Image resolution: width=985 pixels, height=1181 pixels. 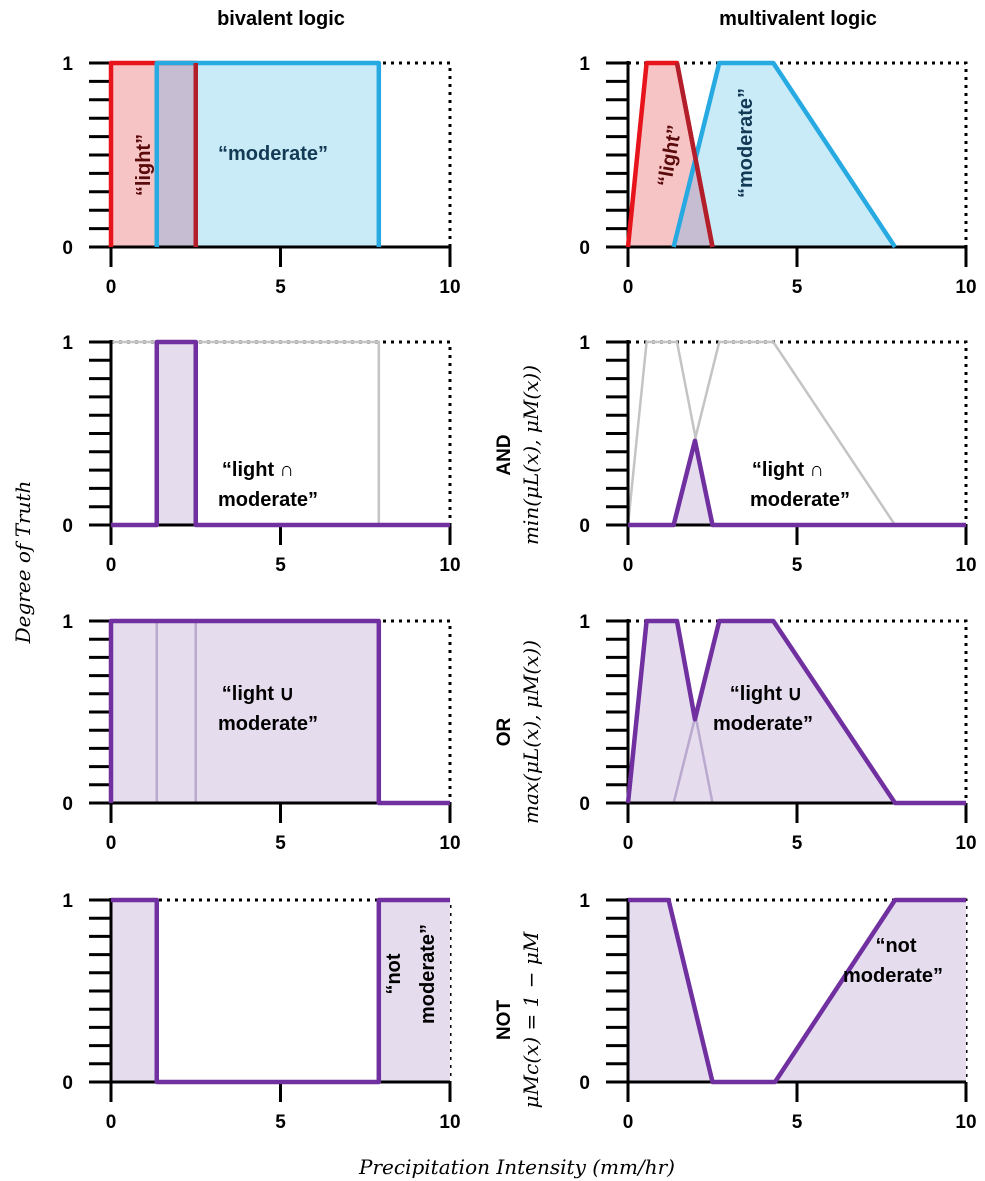 I want to click on panel-multivalent-and: 010 5 10, so click(x=777, y=454).